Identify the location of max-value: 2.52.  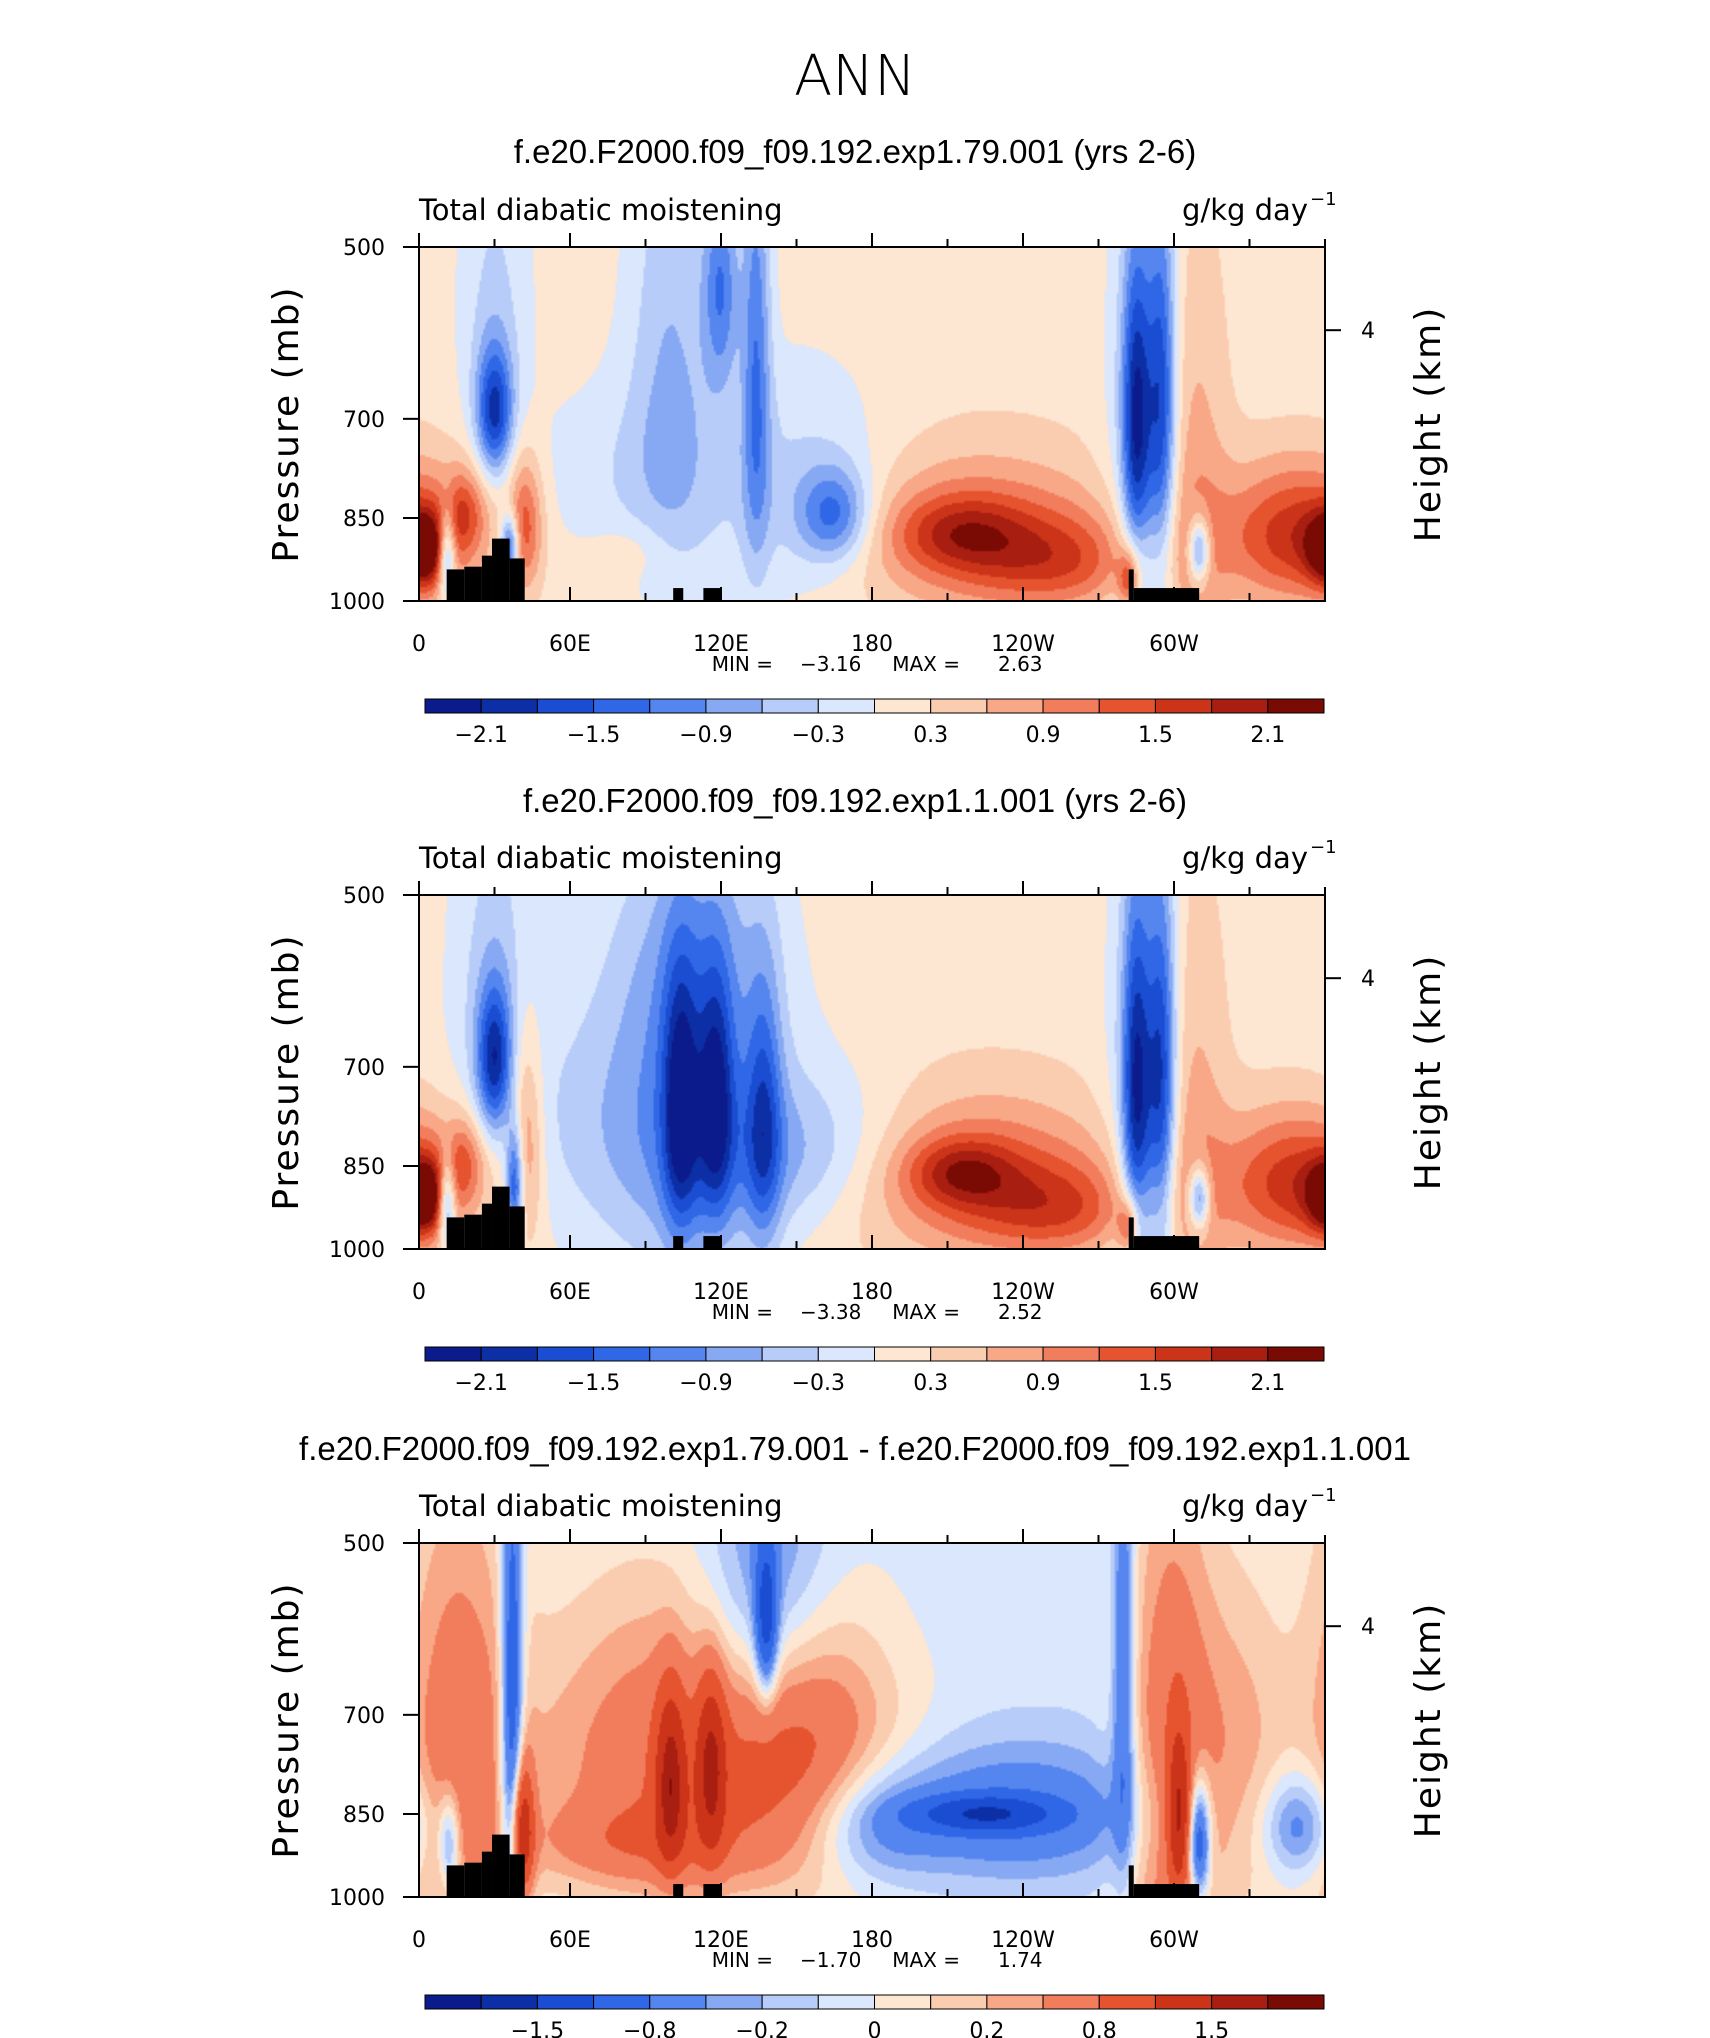
(1020, 1312).